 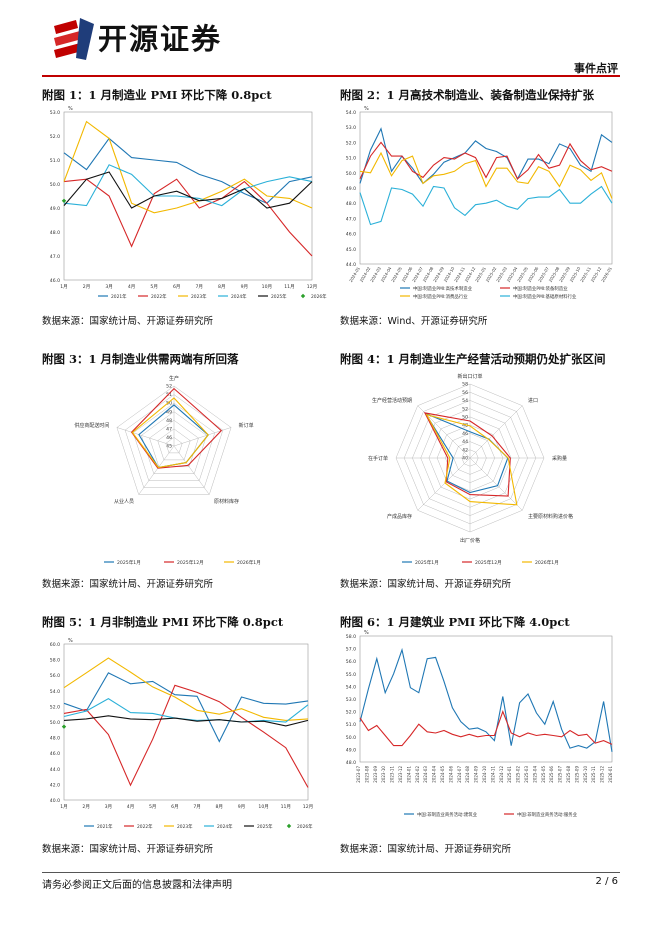 What do you see at coordinates (568, 774) in the screenshot?
I see `x-tick-label: 2025-08` at bounding box center [568, 774].